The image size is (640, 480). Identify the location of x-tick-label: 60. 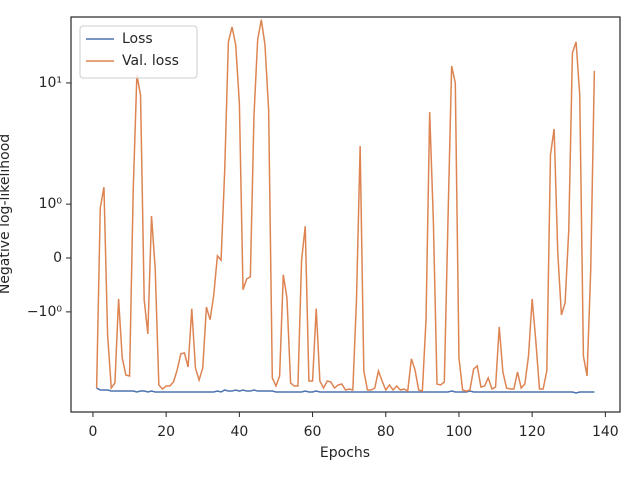
(313, 432).